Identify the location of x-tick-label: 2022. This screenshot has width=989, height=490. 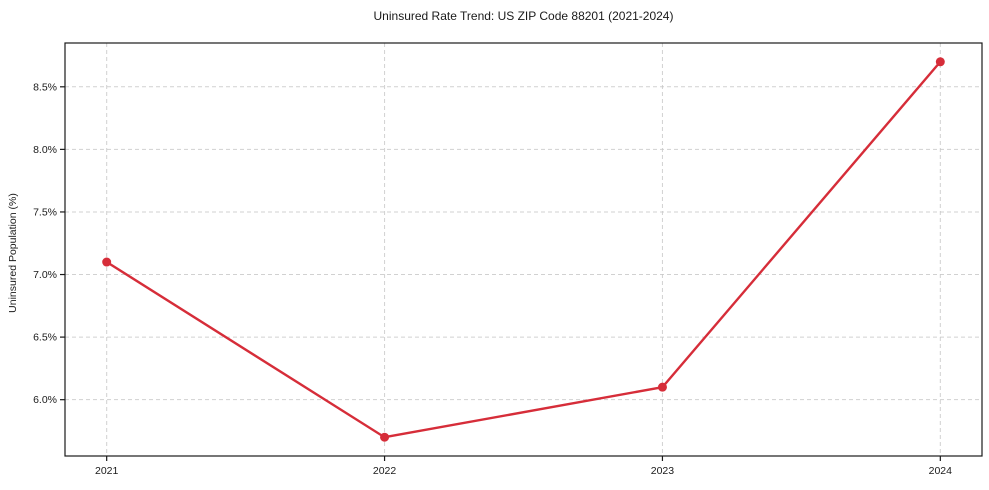
(385, 471).